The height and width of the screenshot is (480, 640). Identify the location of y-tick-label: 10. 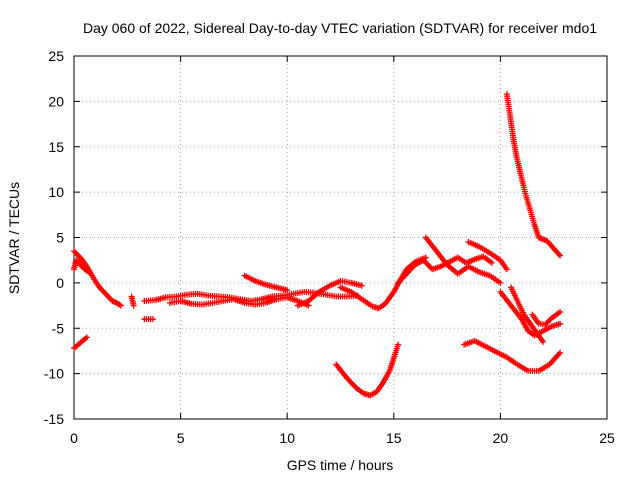
(56, 192).